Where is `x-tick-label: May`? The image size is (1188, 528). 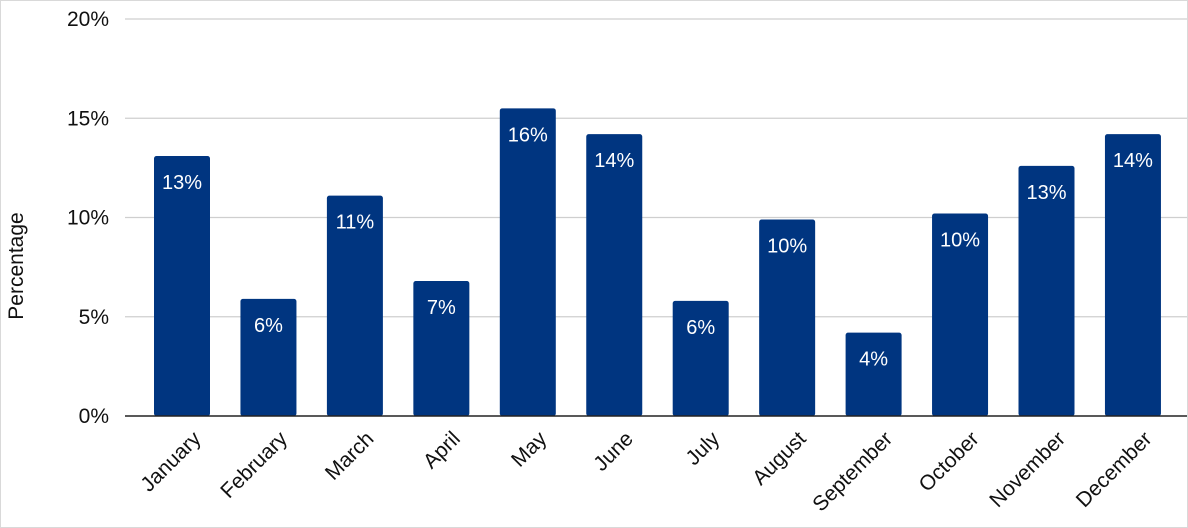
x-tick-label: May is located at coordinates (529, 449).